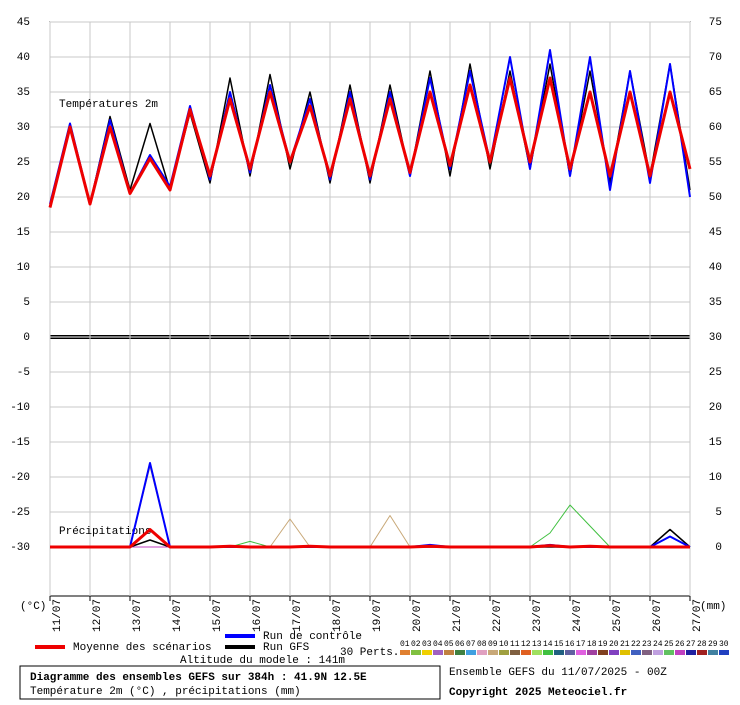 Image resolution: width=740 pixels, height=705 pixels. I want to click on pert-legend-label: 09, so click(493, 644).